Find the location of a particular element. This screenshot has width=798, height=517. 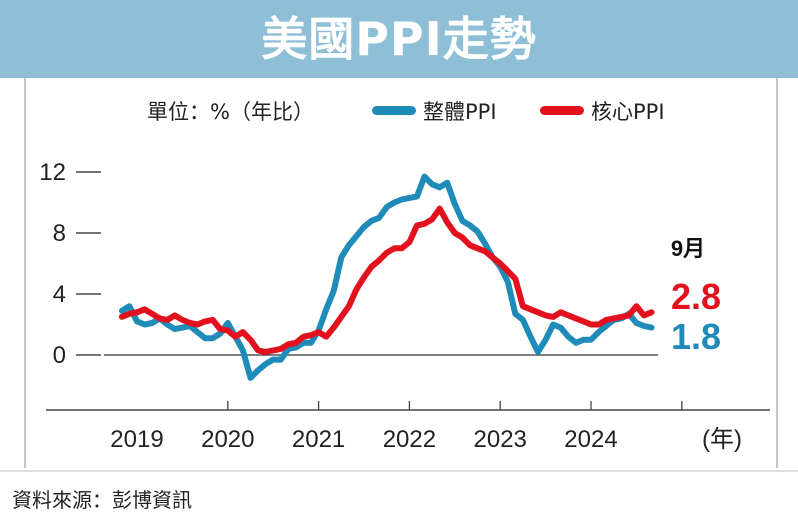

legend: 單位：%（年比） 整體PPI 核心PPI is located at coordinates (399, 112).